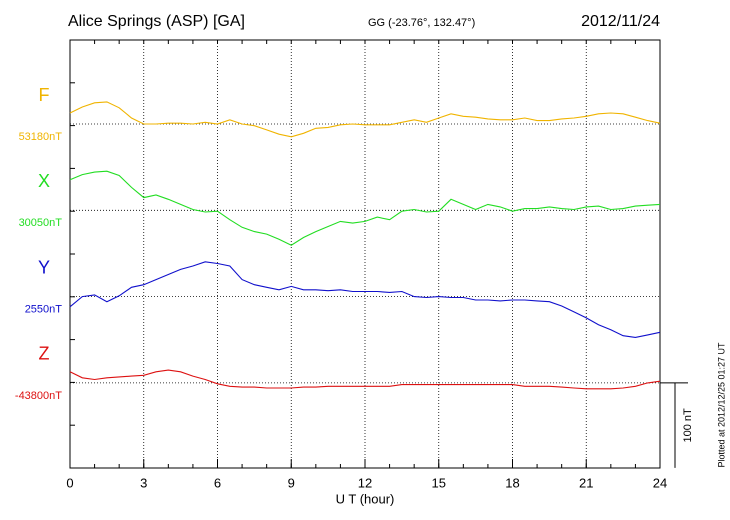  I want to click on chart-title: Alice Springs (ASP) [GA], so click(156, 21).